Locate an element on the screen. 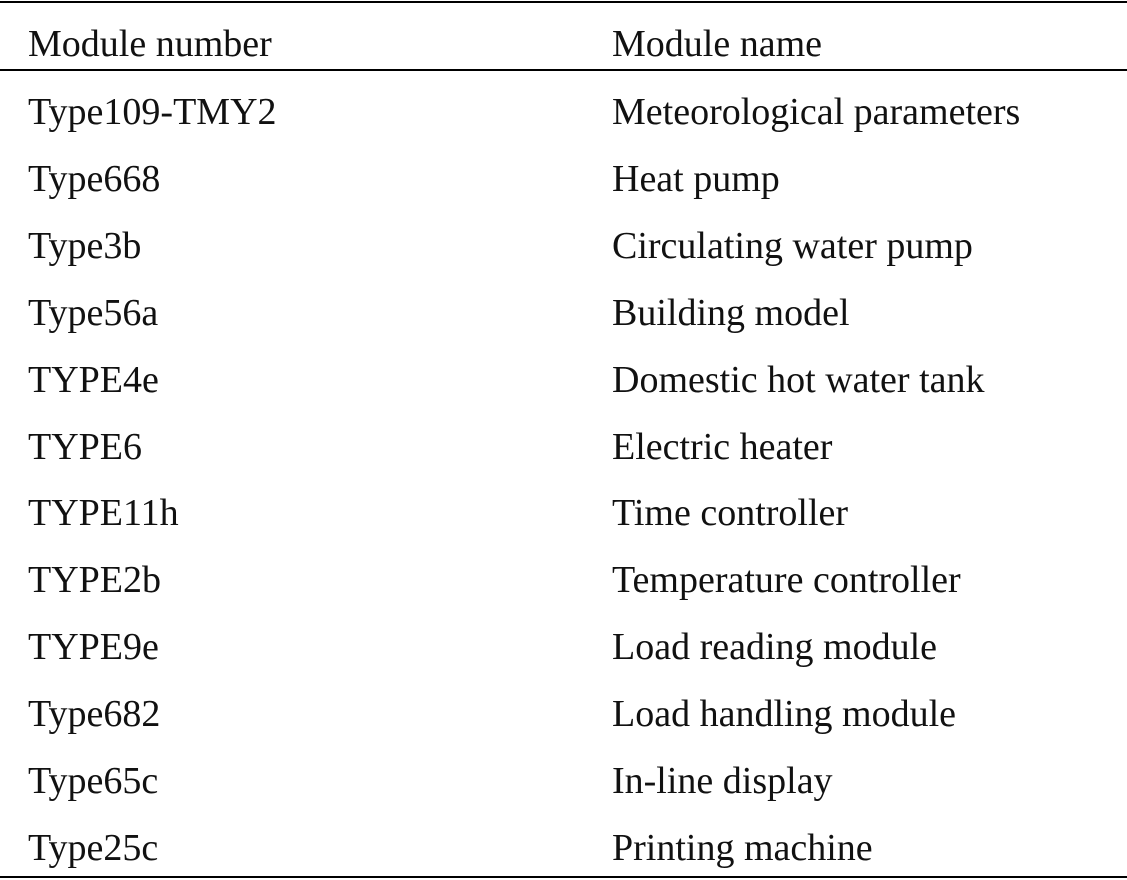  header-cell: Module number is located at coordinates (150, 44).